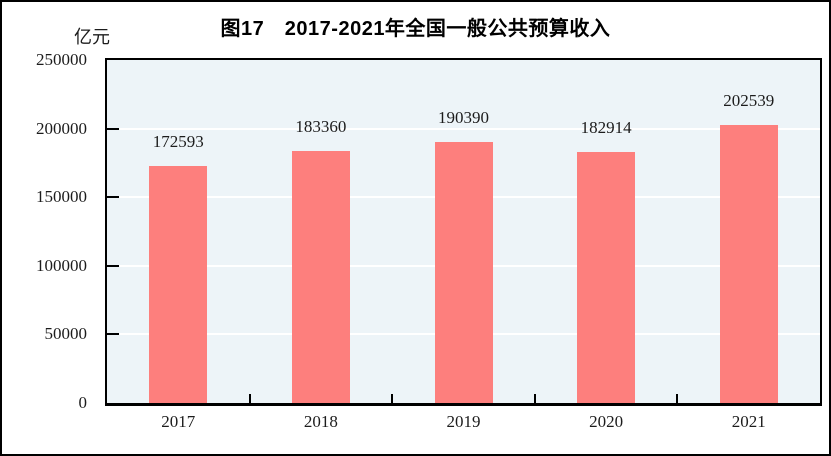 The height and width of the screenshot is (456, 831). Describe the element at coordinates (748, 421) in the screenshot. I see `x-axis-tick-label: 2021` at that location.